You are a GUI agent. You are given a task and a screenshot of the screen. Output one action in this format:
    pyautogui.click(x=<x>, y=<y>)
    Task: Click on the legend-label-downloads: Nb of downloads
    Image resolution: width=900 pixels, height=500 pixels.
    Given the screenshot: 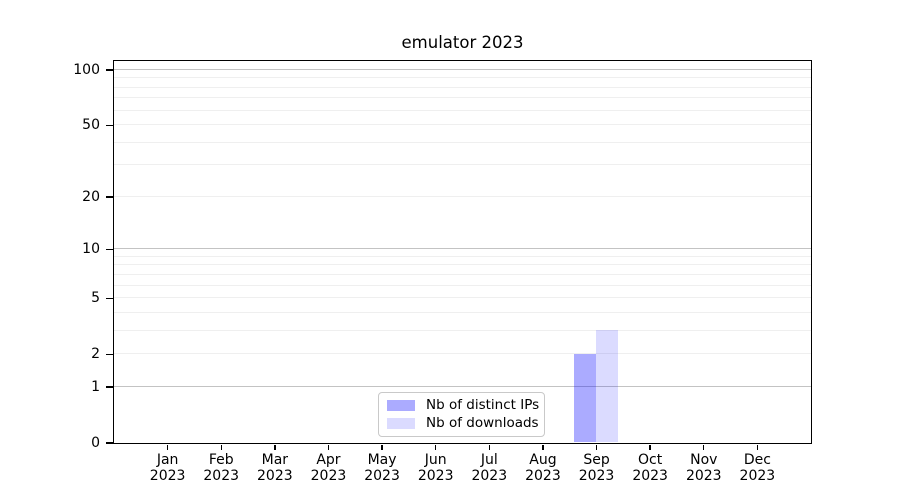 What is the action you would take?
    pyautogui.click(x=482, y=423)
    